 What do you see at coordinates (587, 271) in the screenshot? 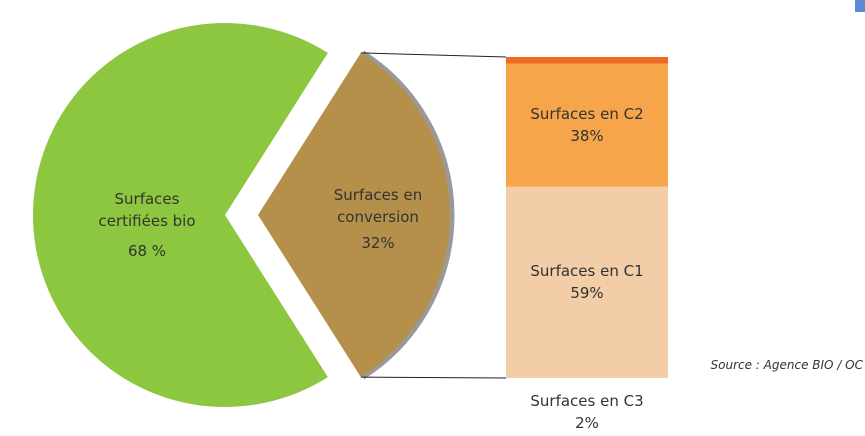
I see `label: Surfaces en C1` at bounding box center [587, 271].